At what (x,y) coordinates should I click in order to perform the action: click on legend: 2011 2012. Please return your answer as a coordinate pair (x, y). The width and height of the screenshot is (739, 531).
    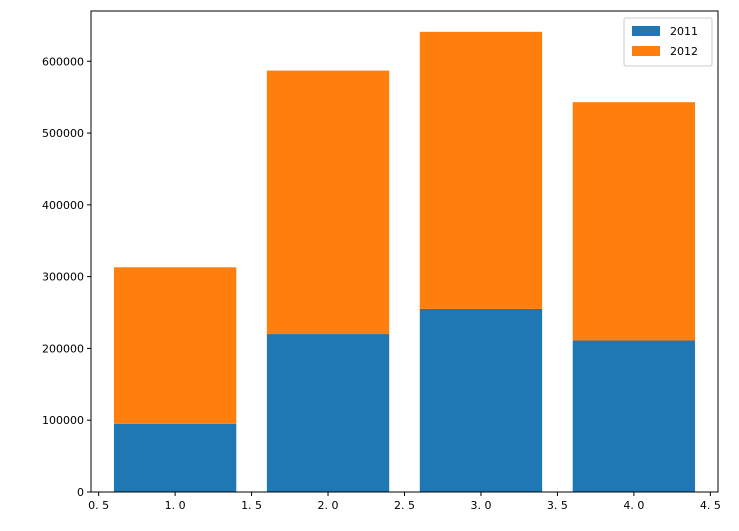
    Looking at the image, I should click on (668, 42).